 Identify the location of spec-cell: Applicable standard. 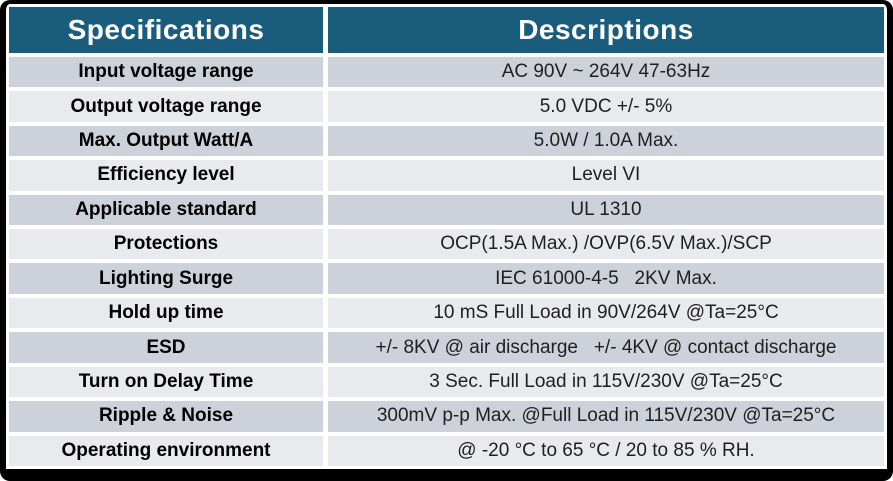
(166, 210).